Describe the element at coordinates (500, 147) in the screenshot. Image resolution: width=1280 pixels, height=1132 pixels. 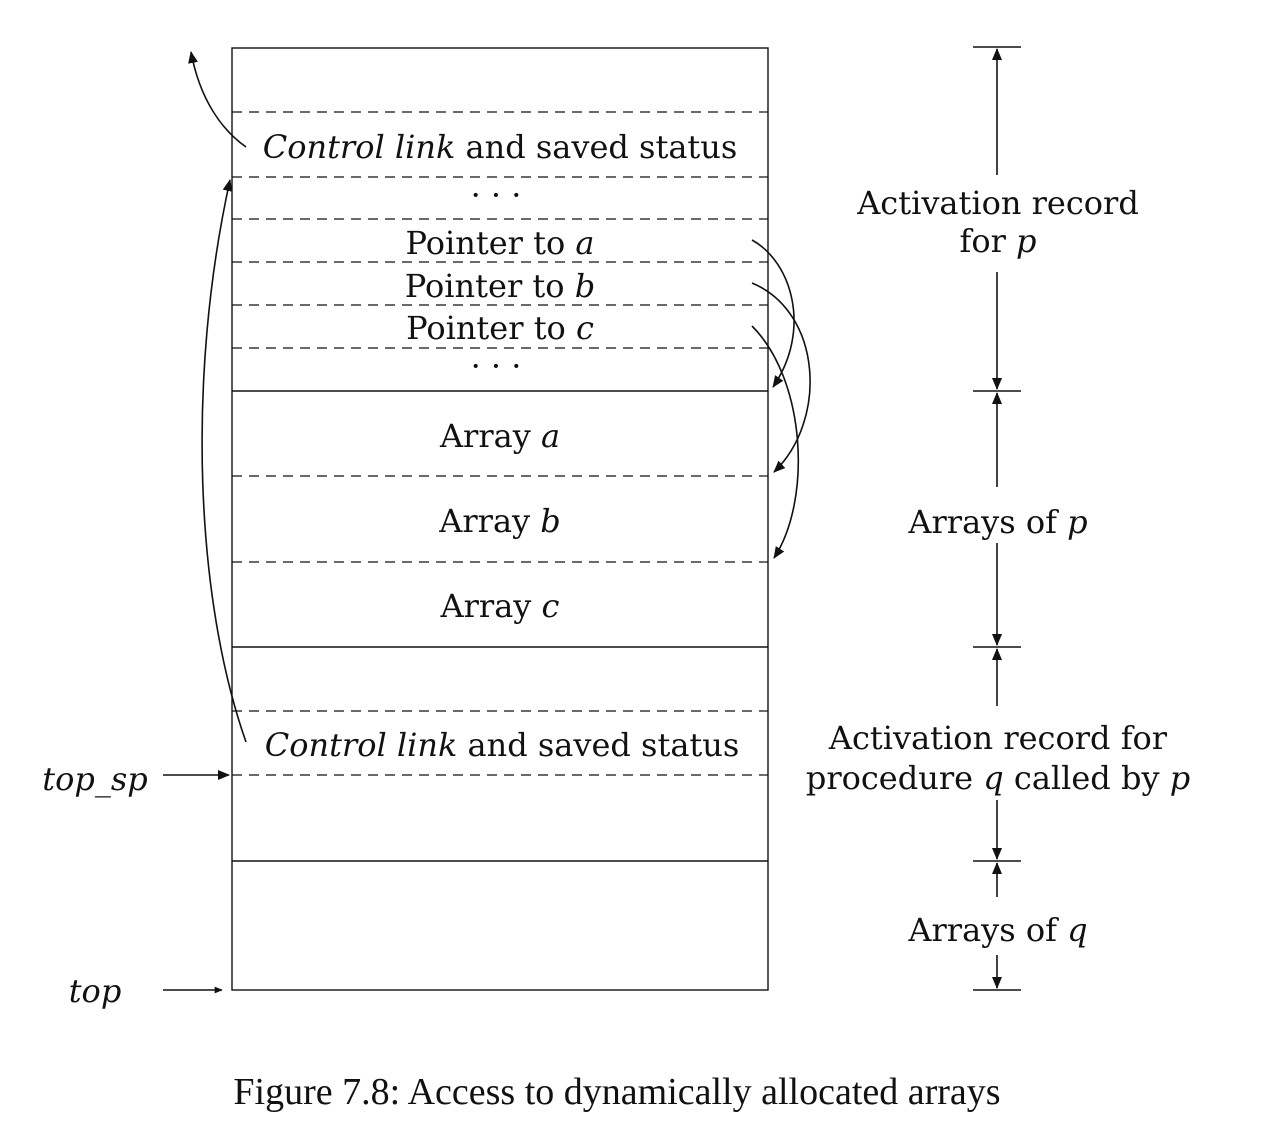
I see `control-link-label-p: Control link and saved status` at that location.